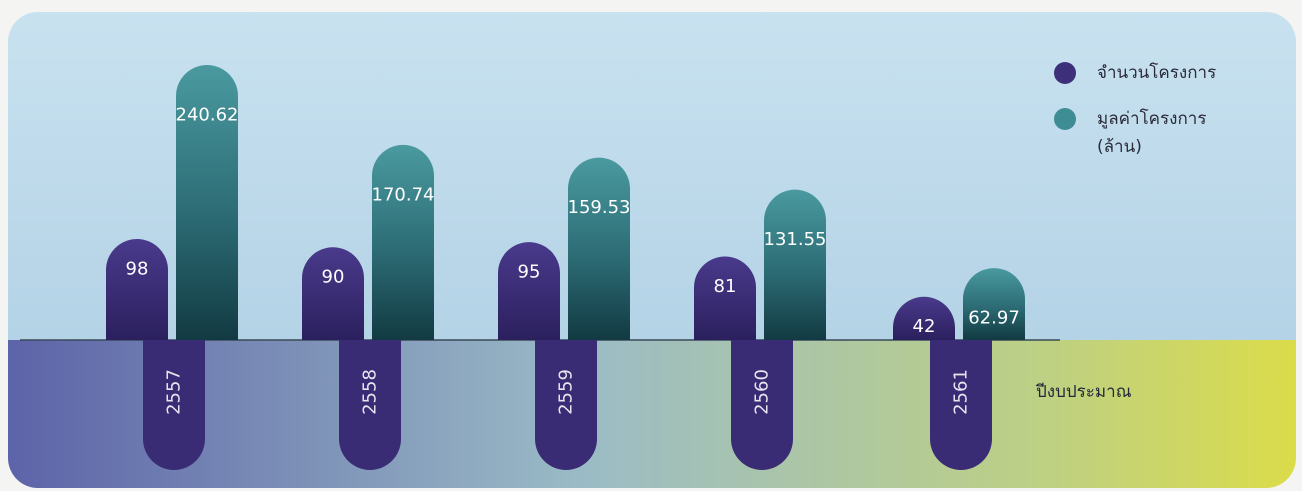 The image size is (1302, 491). I want to click on x-tick-label: 2561, so click(961, 392).